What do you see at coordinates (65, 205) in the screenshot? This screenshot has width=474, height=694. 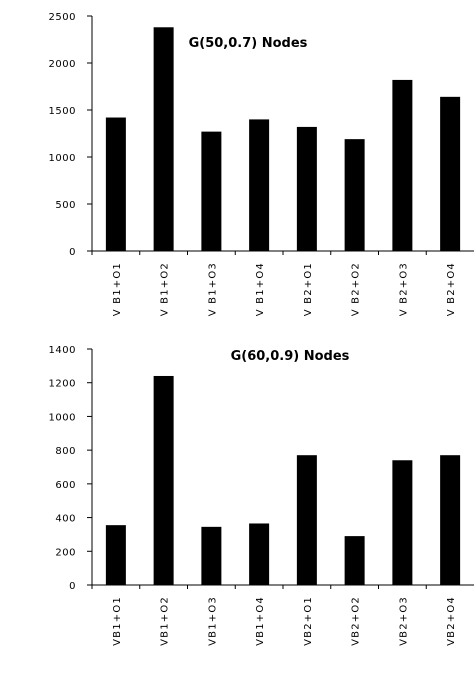 I see `y-tick-label: 500` at bounding box center [65, 205].